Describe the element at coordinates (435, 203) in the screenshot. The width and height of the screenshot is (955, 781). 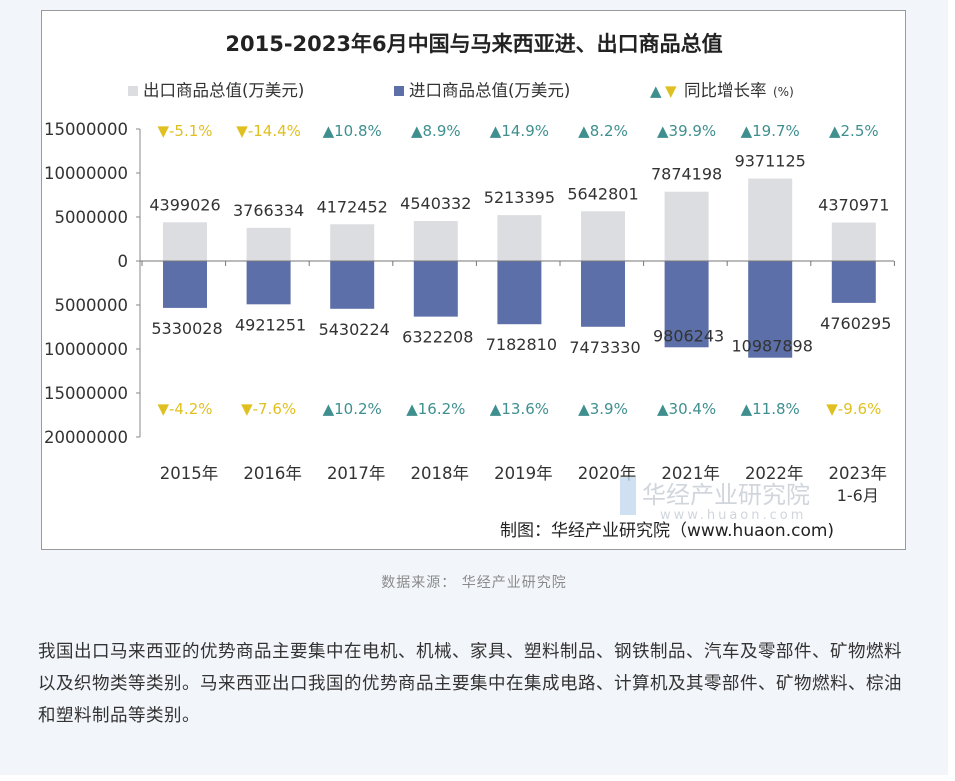
I see `export-value-label: 4540332` at that location.